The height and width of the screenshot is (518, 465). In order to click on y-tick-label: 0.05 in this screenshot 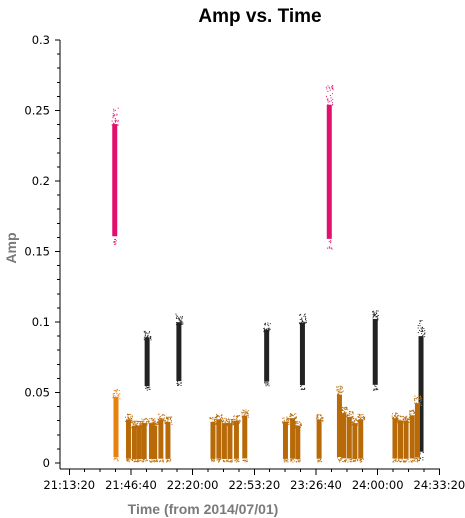, I will do `click(37, 393)`.